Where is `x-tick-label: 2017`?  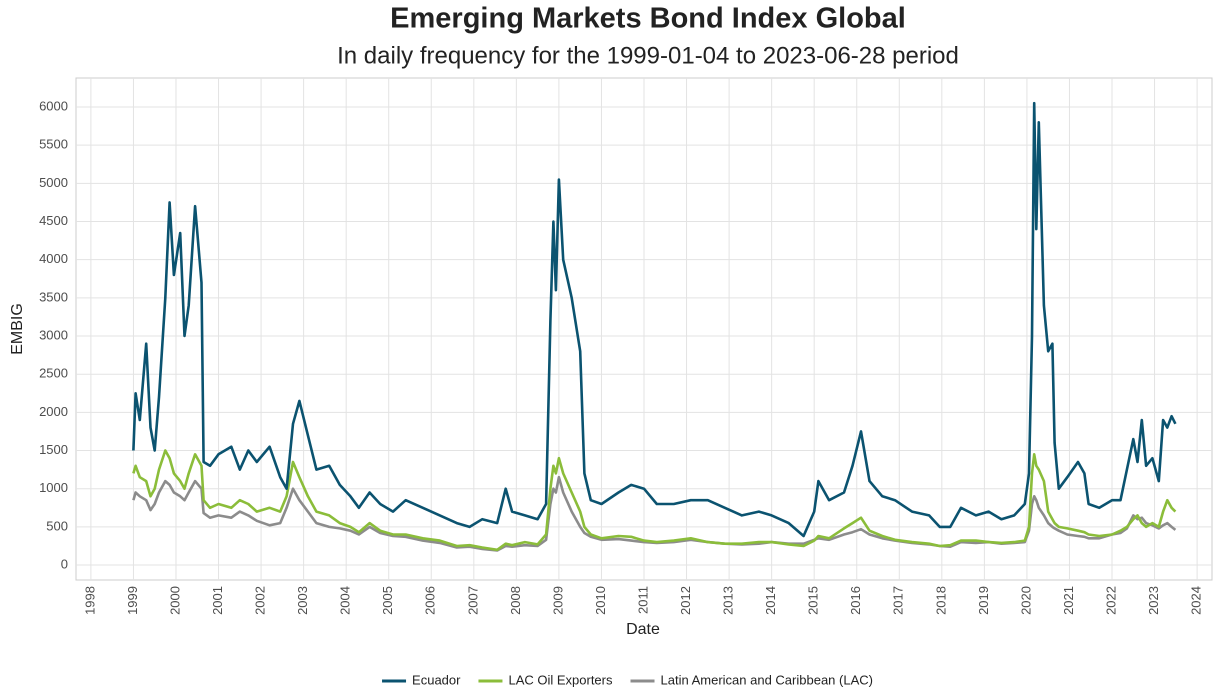
x-tick-label: 2017 is located at coordinates (898, 600).